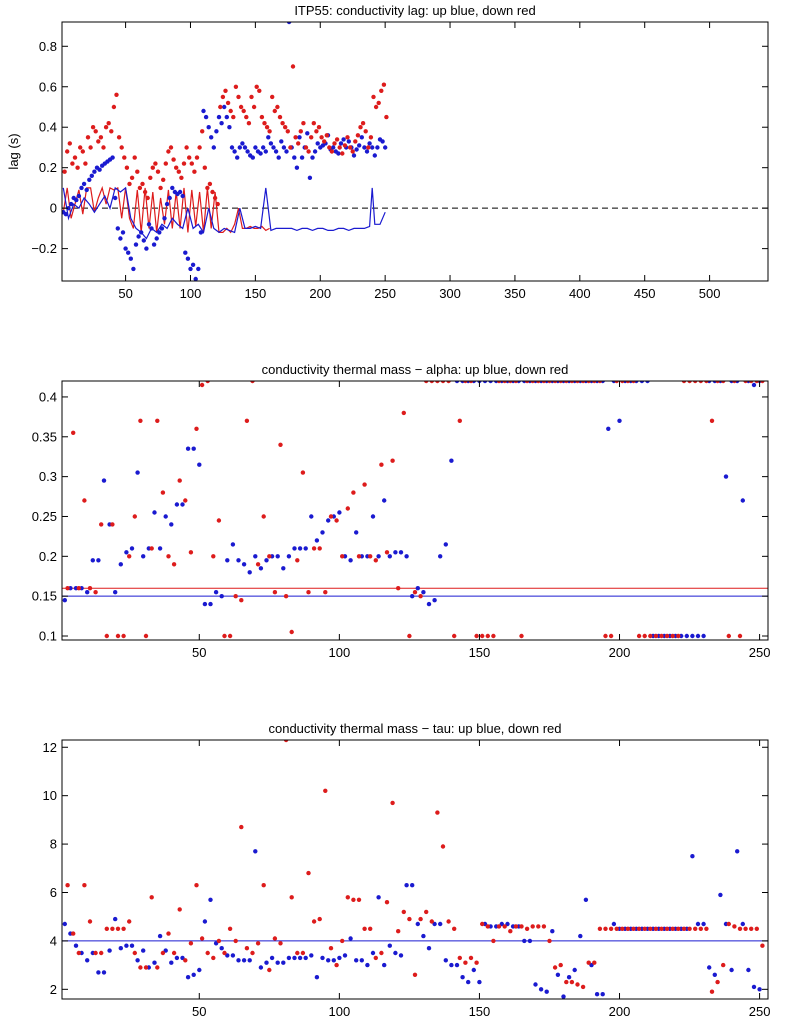  What do you see at coordinates (224, 213) in the screenshot?
I see `up-line` at bounding box center [224, 213].